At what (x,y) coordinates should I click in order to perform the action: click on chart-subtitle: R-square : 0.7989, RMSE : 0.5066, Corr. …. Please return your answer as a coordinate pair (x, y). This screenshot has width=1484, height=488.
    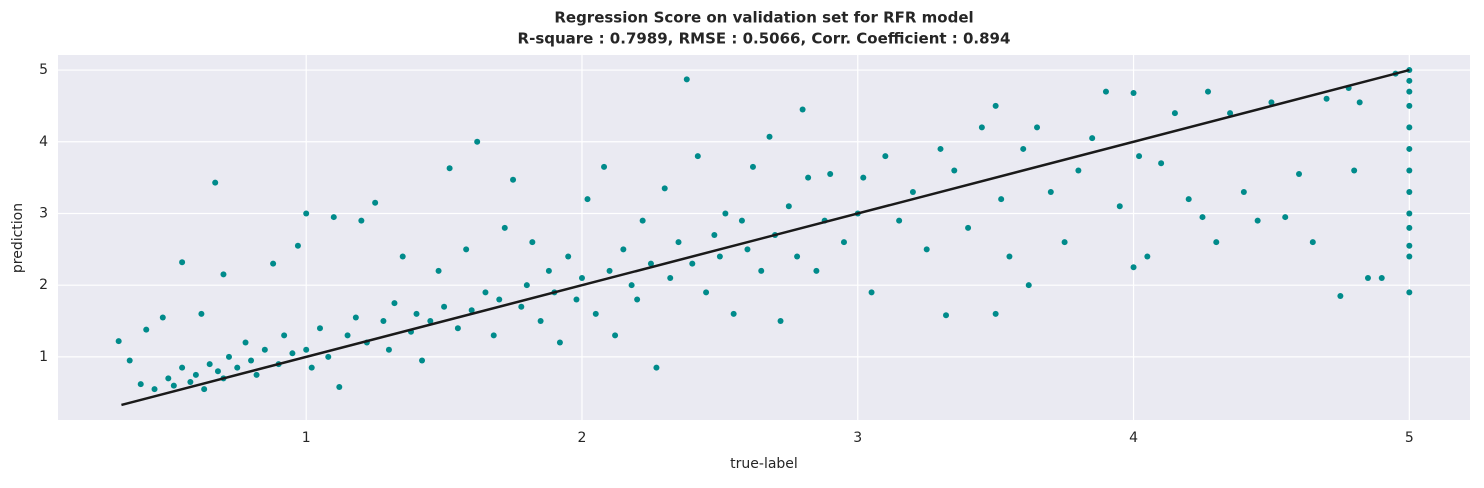
    Looking at the image, I should click on (764, 39).